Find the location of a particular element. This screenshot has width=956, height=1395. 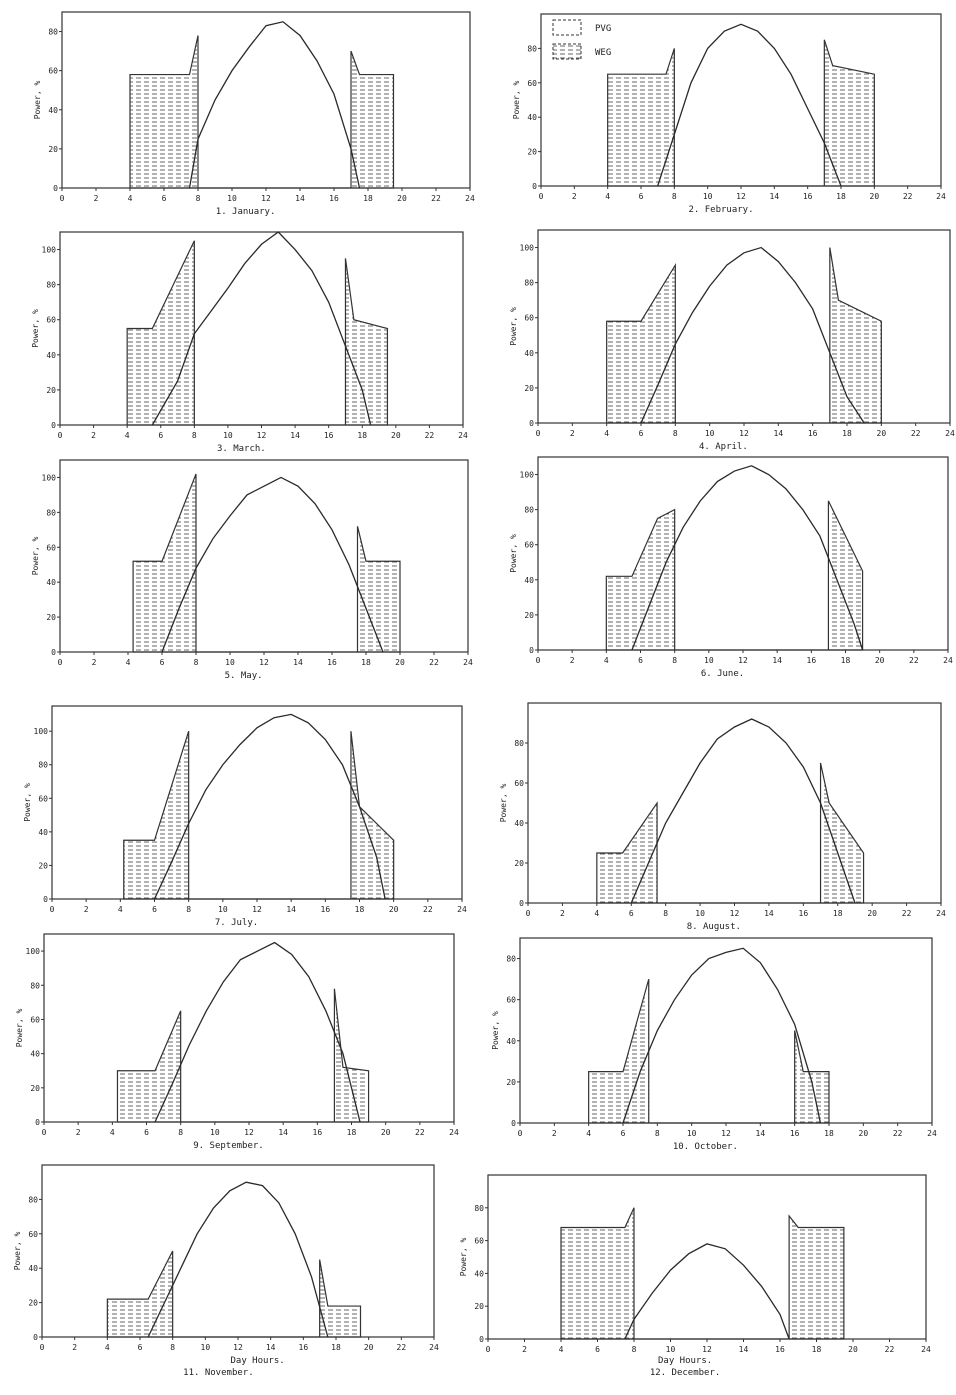

panel-caption: 3. March. is located at coordinates (241, 449).